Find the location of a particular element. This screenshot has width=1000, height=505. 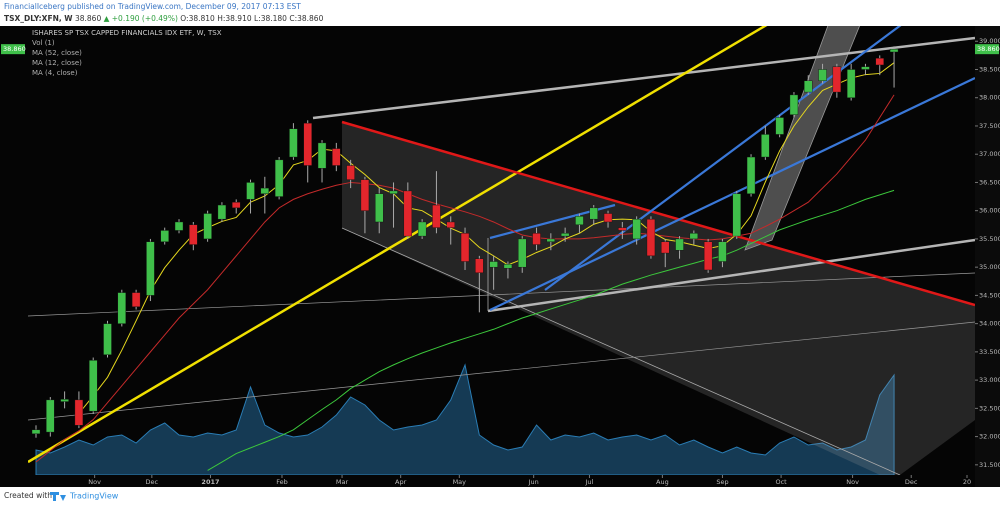

x-tick-label: Jul is located at coordinates (589, 482).